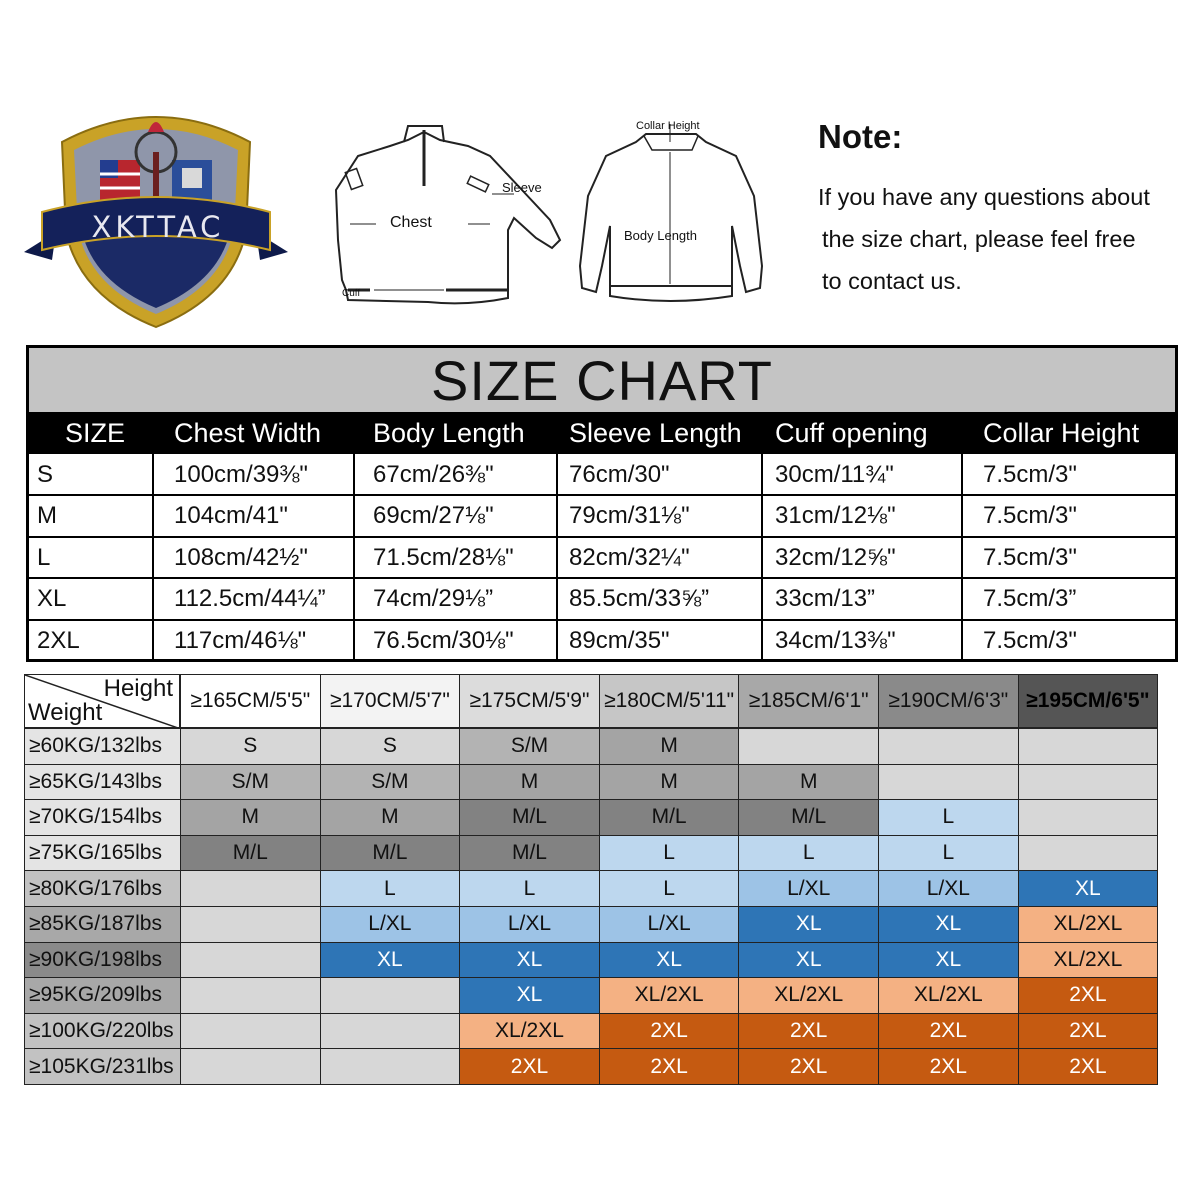 The image size is (1200, 1200). Describe the element at coordinates (44, 557) in the screenshot. I see `size-label: L` at that location.